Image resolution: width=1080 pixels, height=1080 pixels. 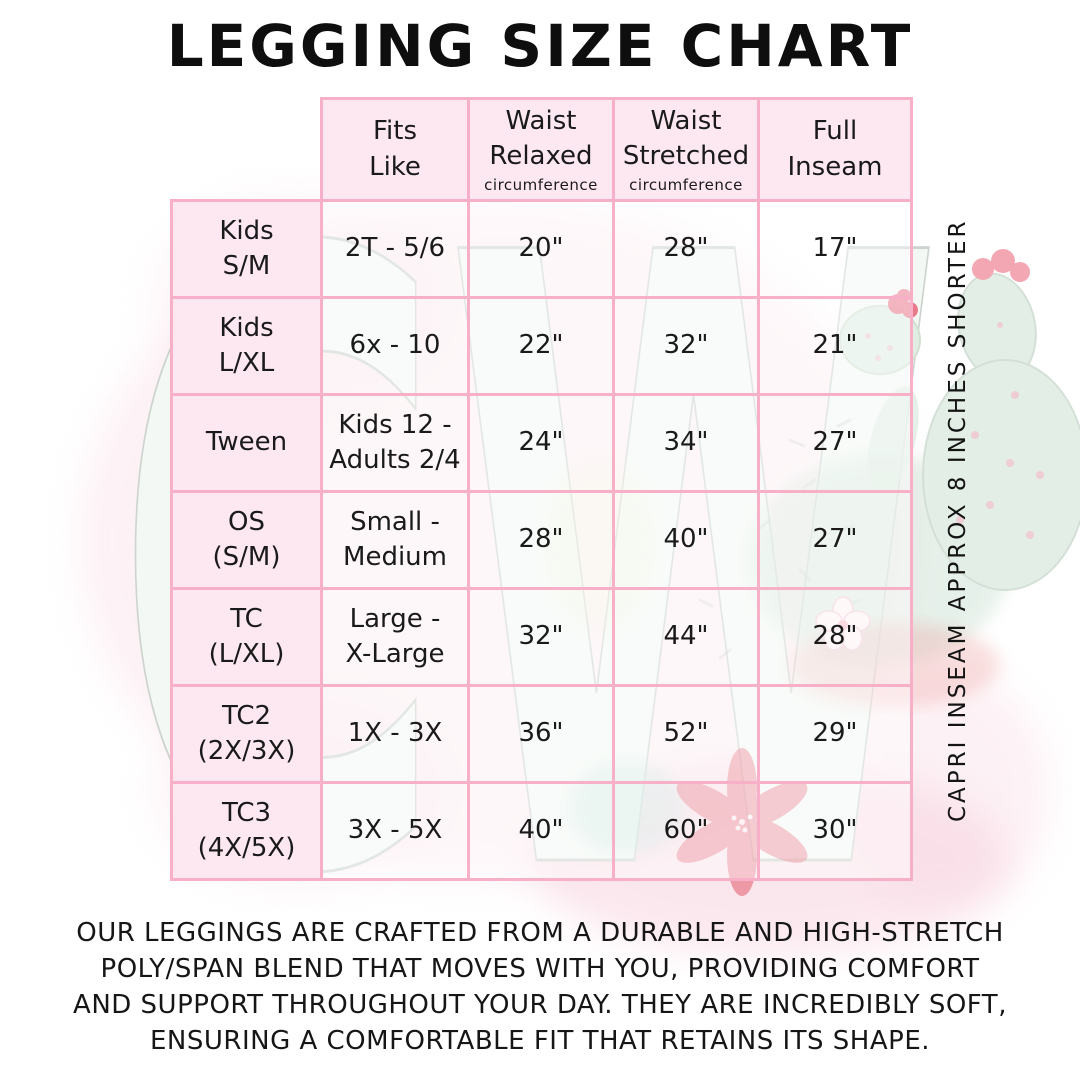 I want to click on column-header-label: Fits Like, so click(x=395, y=149).